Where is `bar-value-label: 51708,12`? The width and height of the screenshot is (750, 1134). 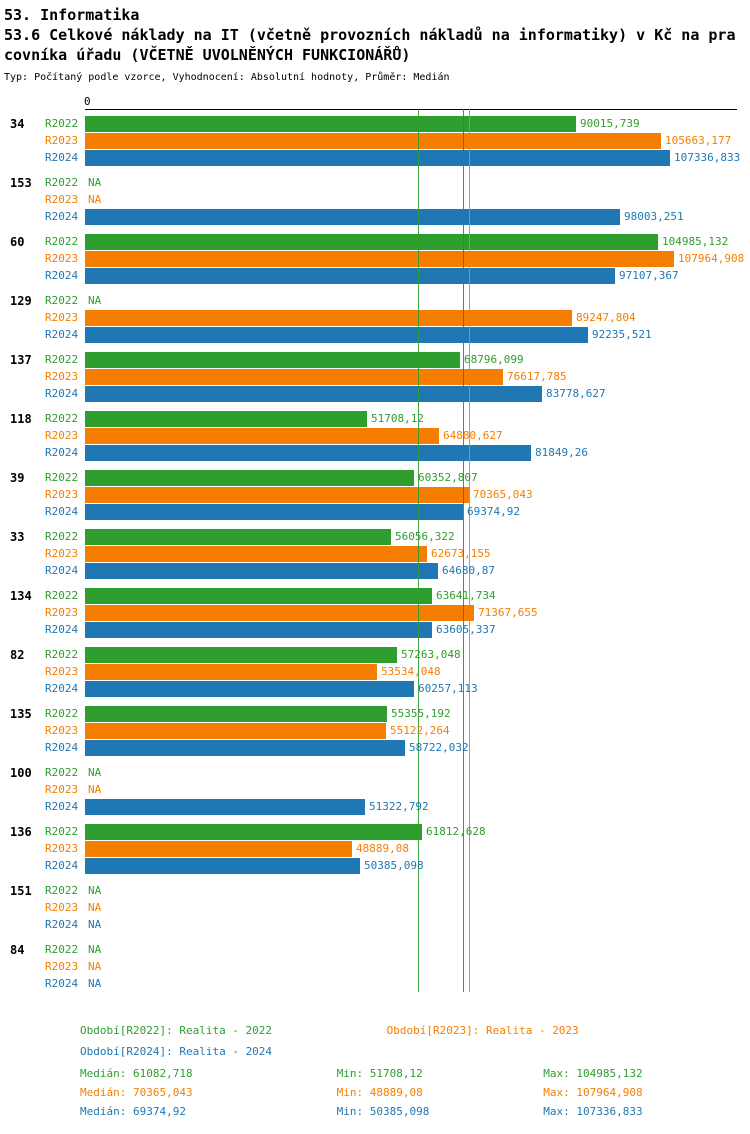
bar-value-label: 51708,12 is located at coordinates (397, 418).